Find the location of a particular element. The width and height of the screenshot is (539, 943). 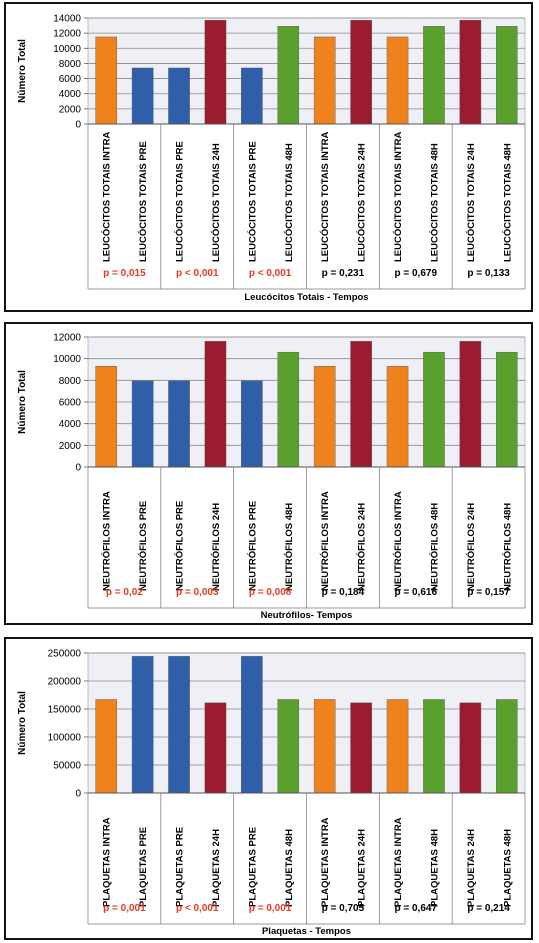

p-value-label: p = 0,157 is located at coordinates (488, 592).